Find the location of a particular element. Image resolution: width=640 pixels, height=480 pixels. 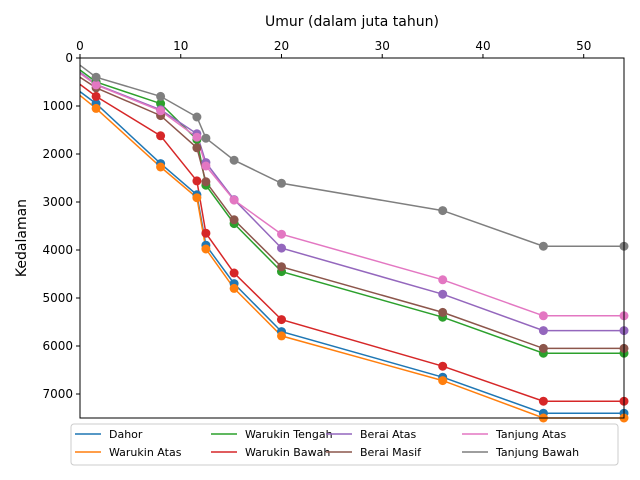

x-tick-label: 50 is located at coordinates (583, 46).